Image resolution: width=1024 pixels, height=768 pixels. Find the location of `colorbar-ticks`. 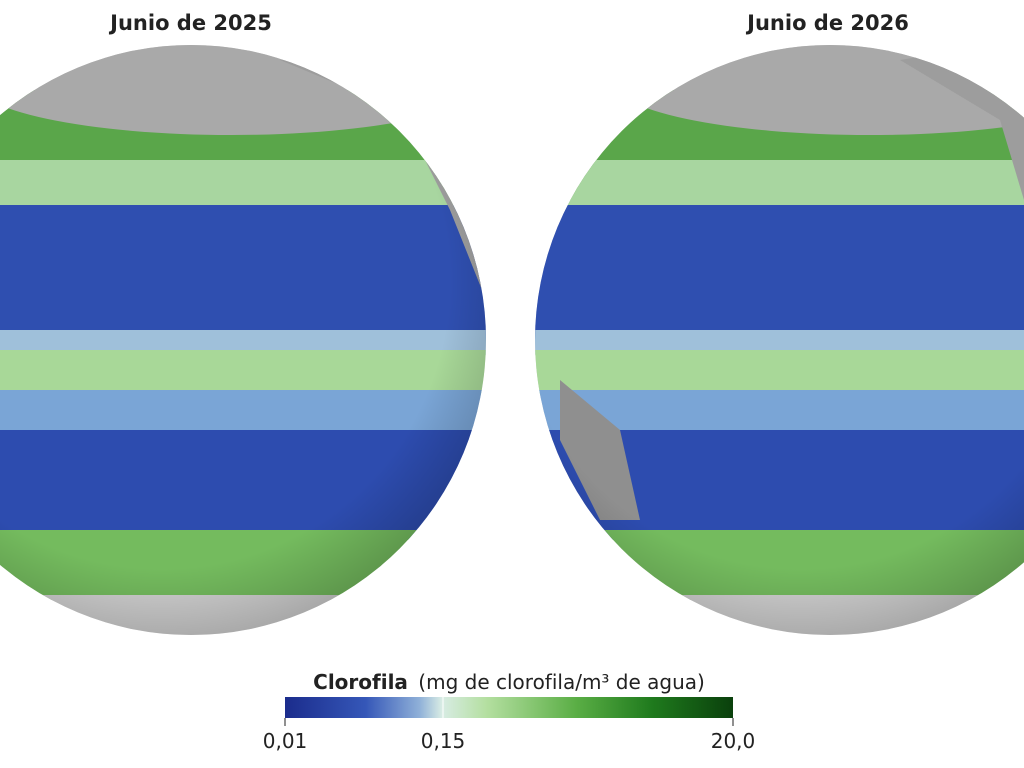

colorbar-ticks is located at coordinates (509, 711).